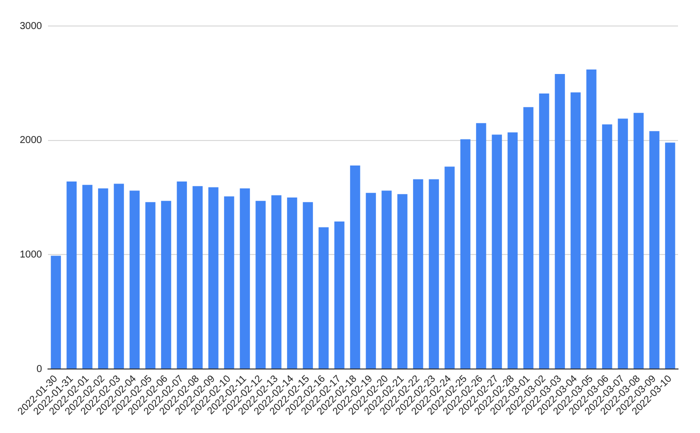 The image size is (700, 433). What do you see at coordinates (39, 369) in the screenshot?
I see `y-tick-label: 0` at bounding box center [39, 369].